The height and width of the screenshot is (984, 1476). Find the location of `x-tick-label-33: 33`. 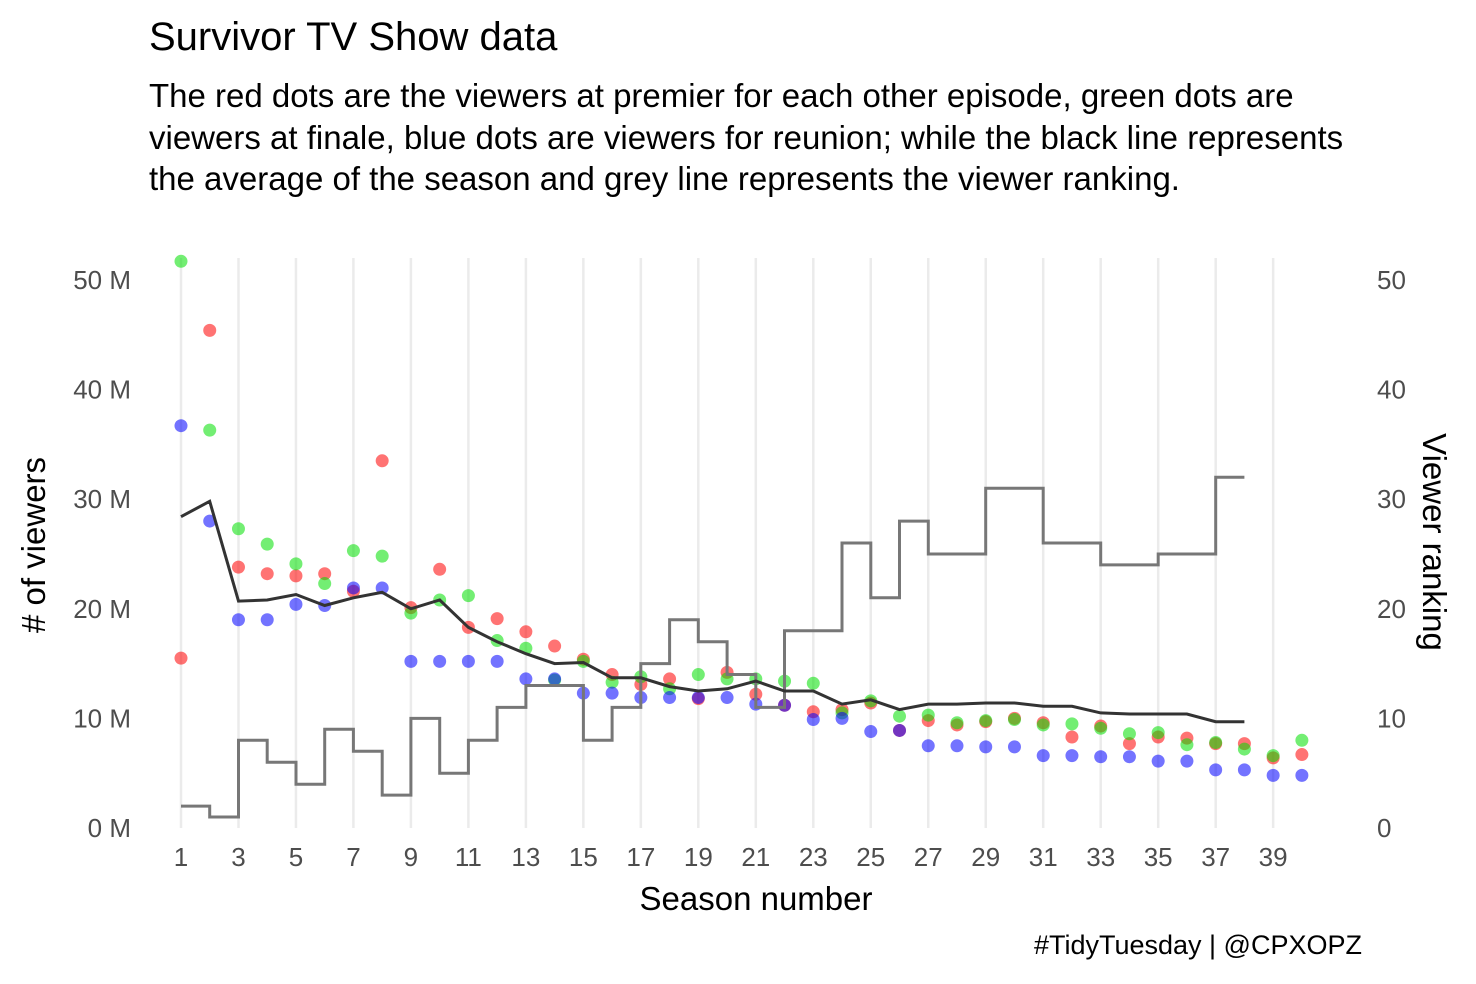

x-tick-label-33: 33 is located at coordinates (1100, 857).